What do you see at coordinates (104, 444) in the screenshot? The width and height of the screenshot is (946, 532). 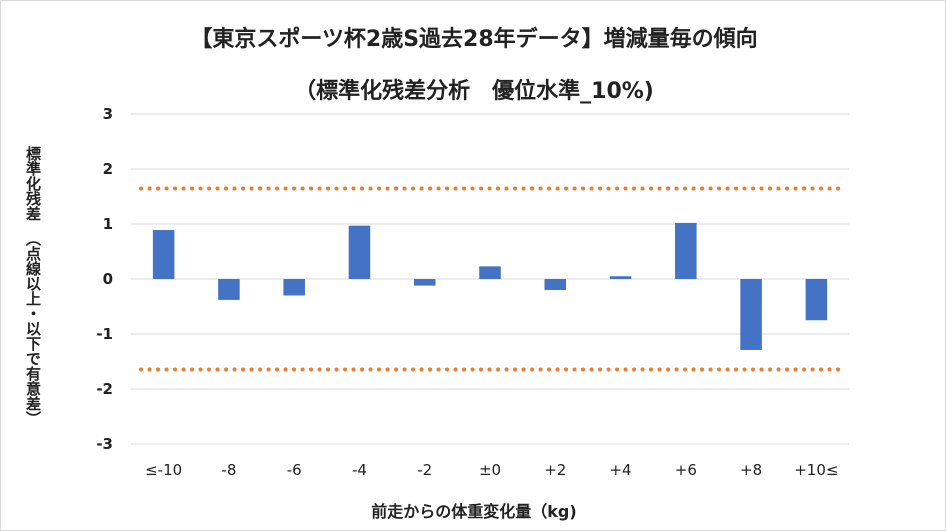 I see `y-tick-label: -3` at bounding box center [104, 444].